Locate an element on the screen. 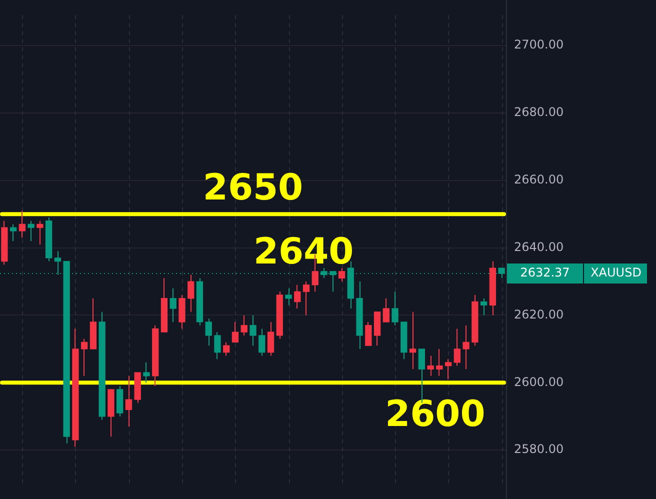 The width and height of the screenshot is (656, 499). text: XAUUSD is located at coordinates (616, 273).